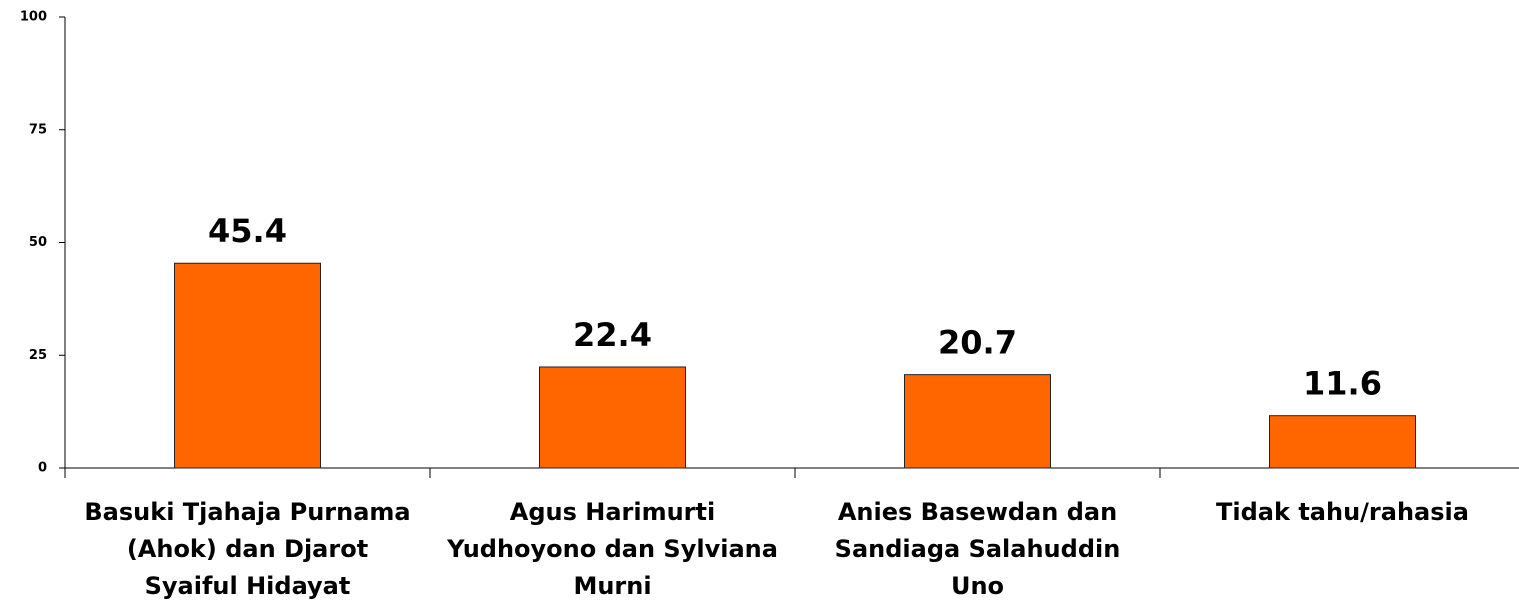  What do you see at coordinates (977, 343) in the screenshot?
I see `value-label: 20.7` at bounding box center [977, 343].